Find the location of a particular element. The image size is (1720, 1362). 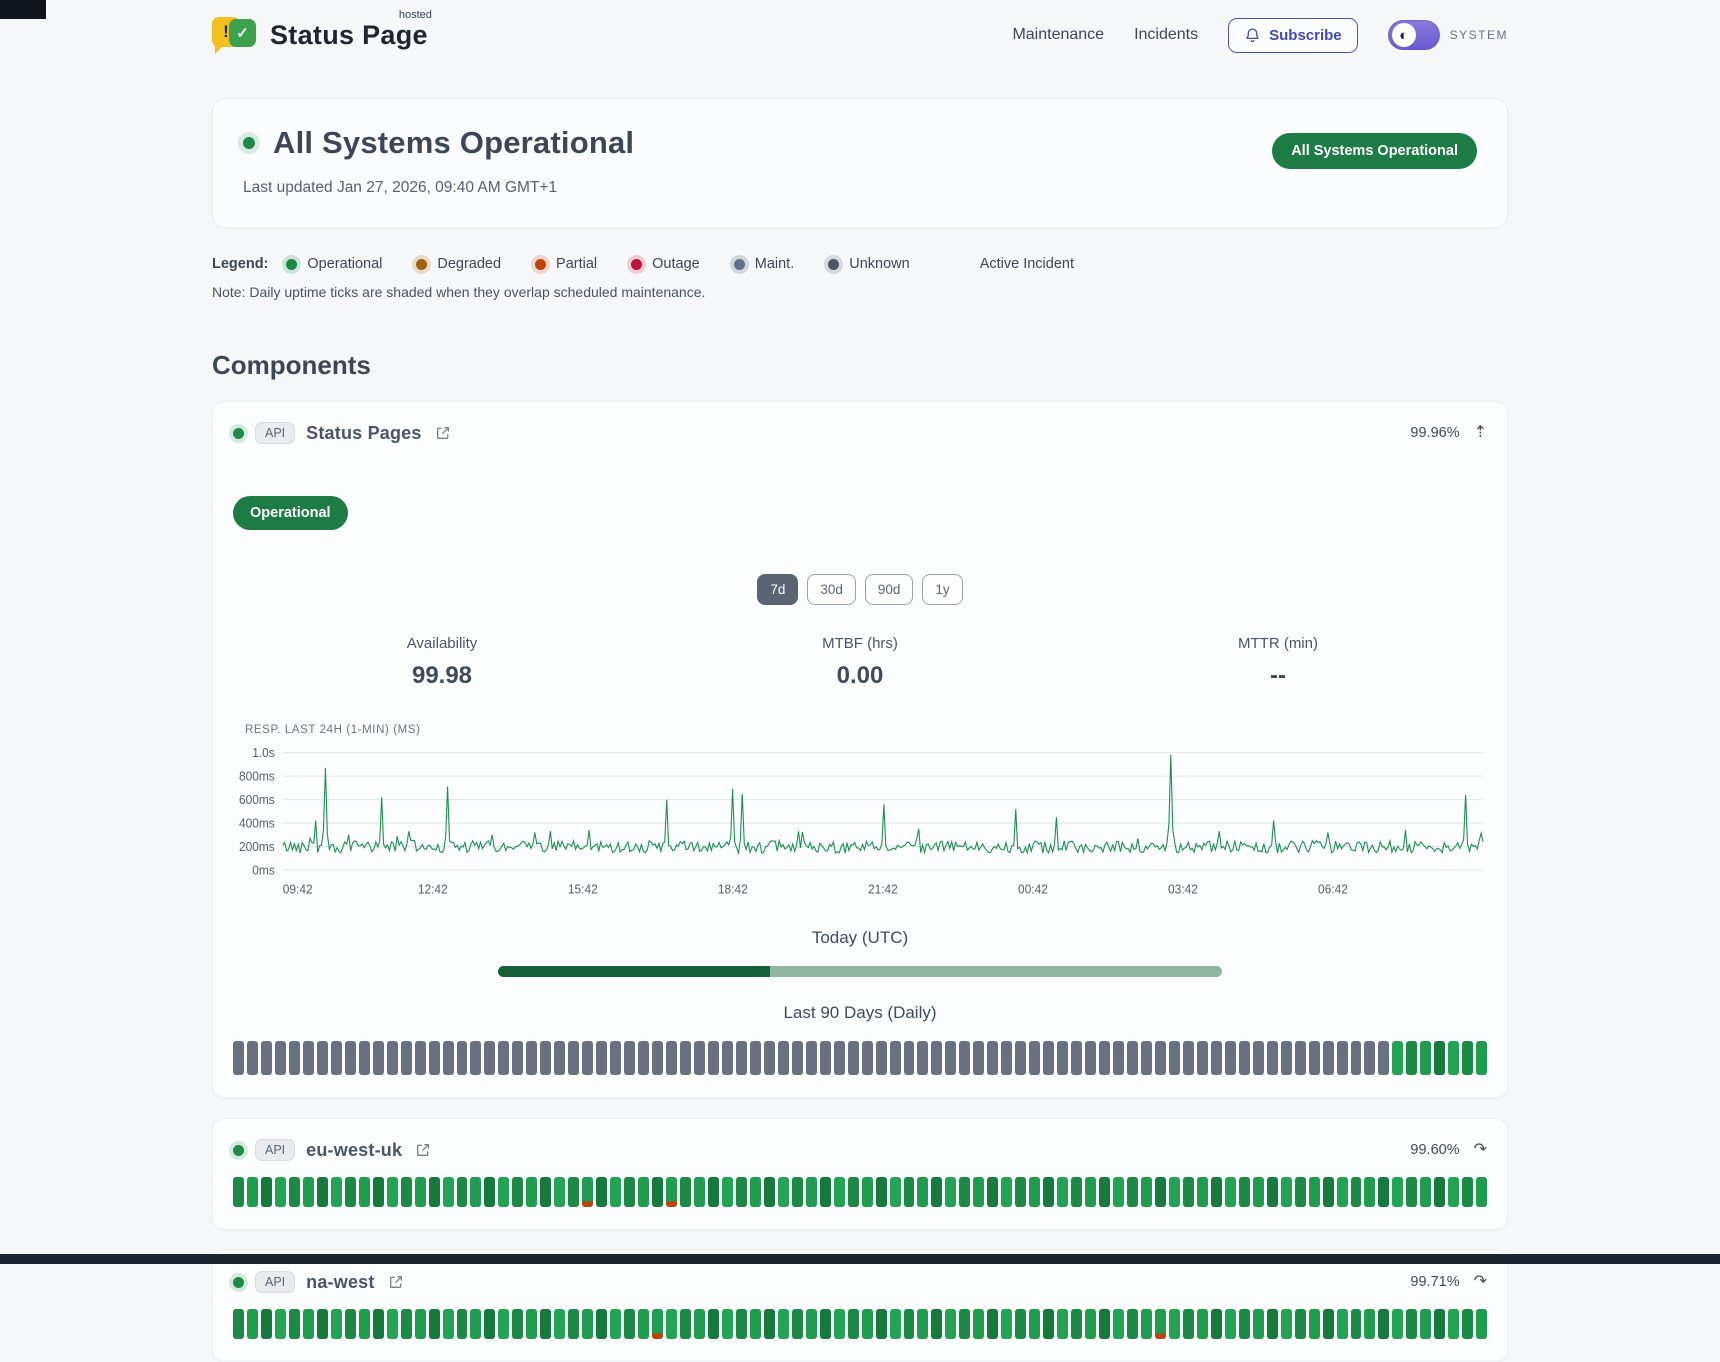

range-button-1y: 1y is located at coordinates (942, 589).